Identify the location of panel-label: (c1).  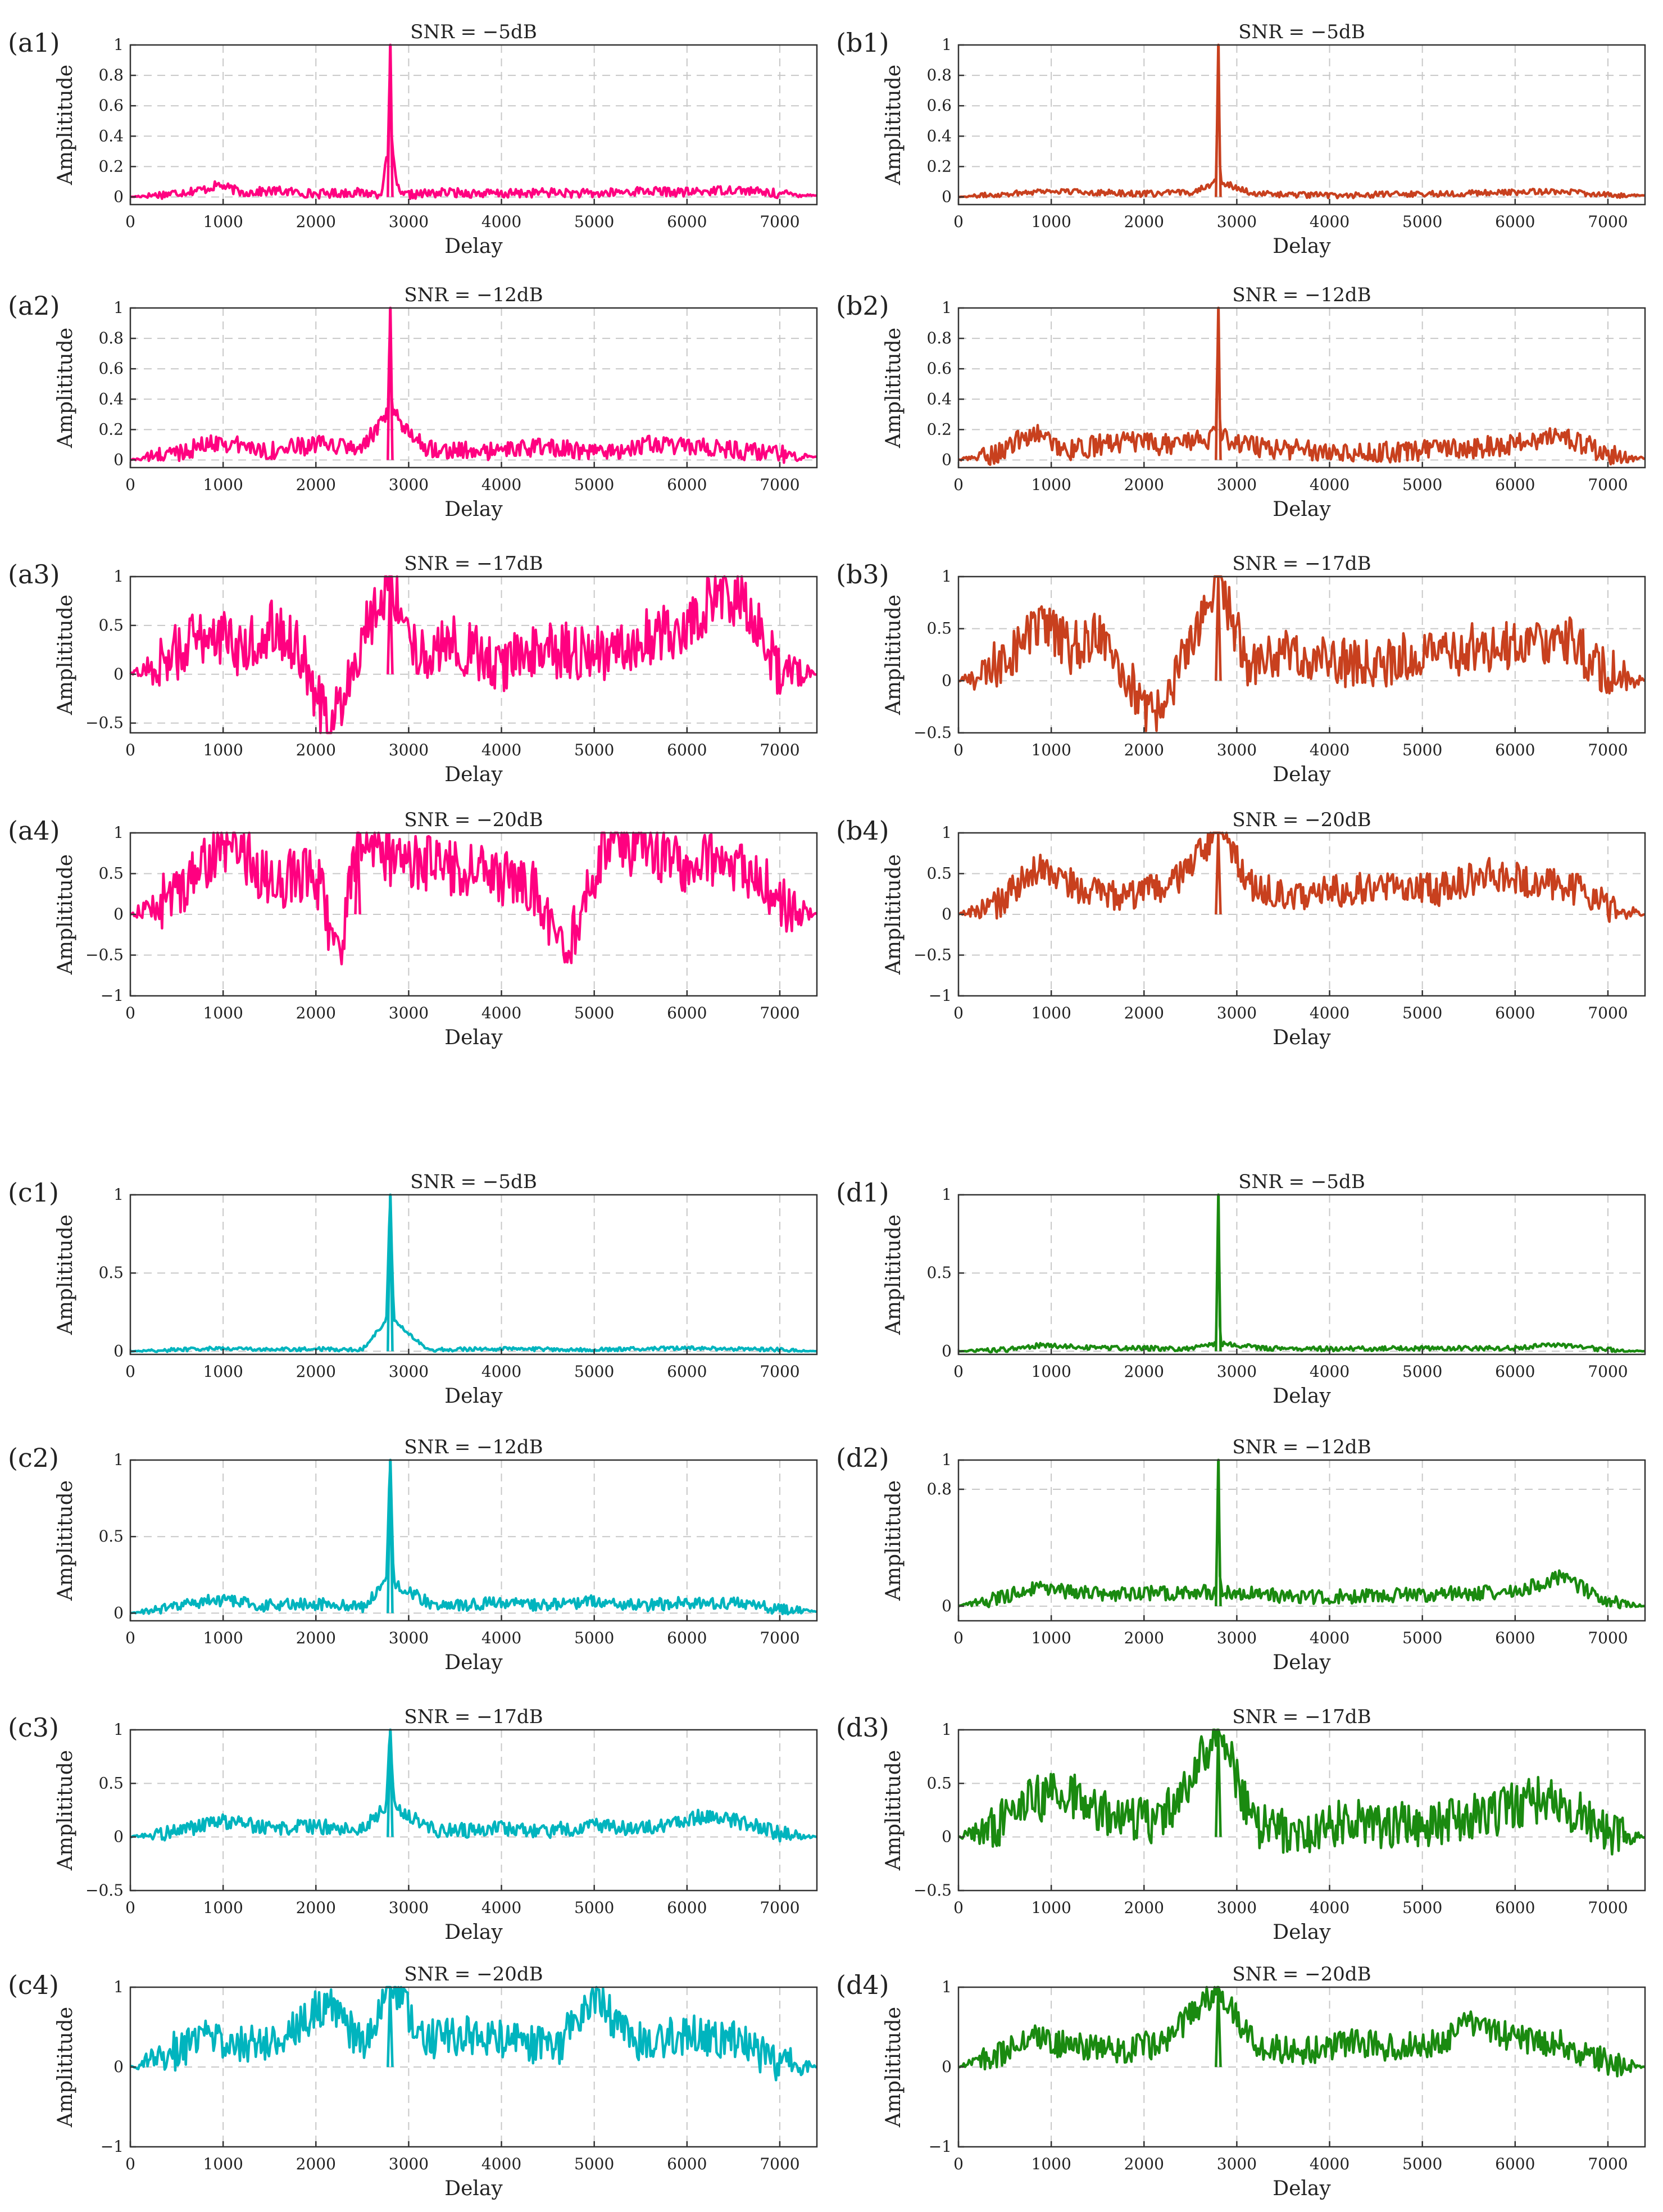
(33, 1193).